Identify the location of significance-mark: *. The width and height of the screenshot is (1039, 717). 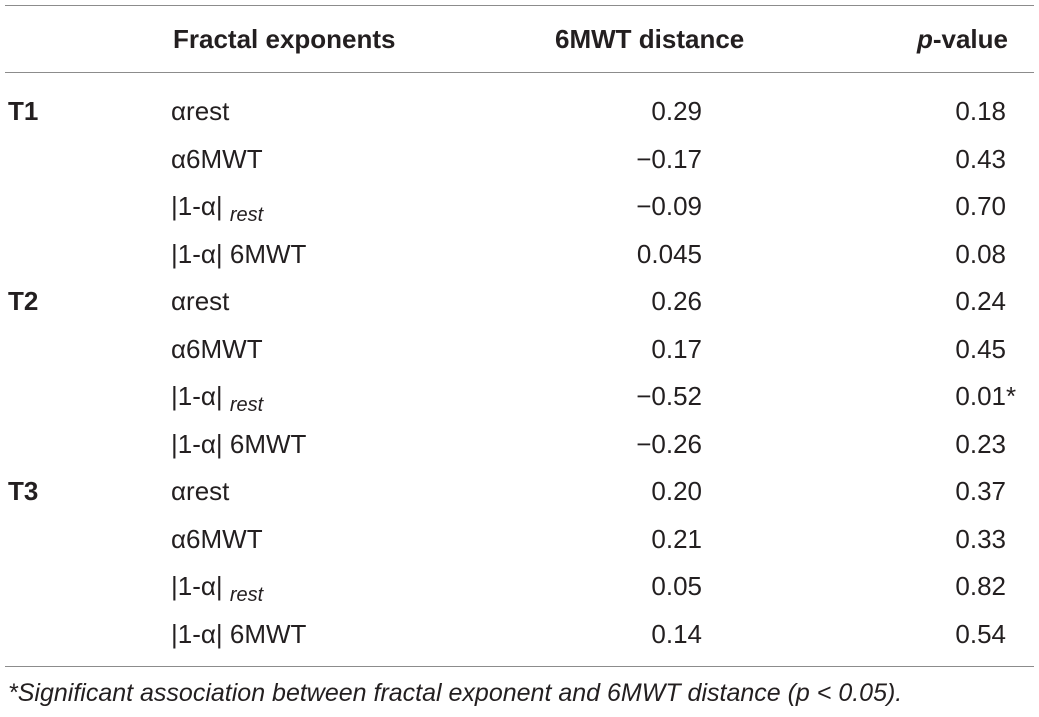
(1011, 396).